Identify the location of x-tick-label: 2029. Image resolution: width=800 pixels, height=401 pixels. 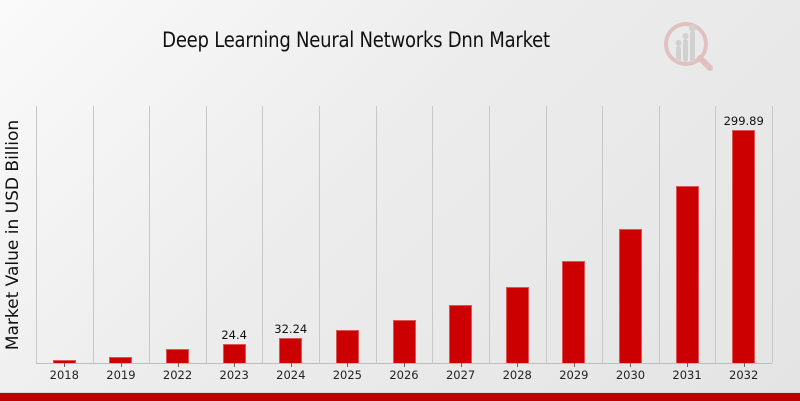
(574, 375).